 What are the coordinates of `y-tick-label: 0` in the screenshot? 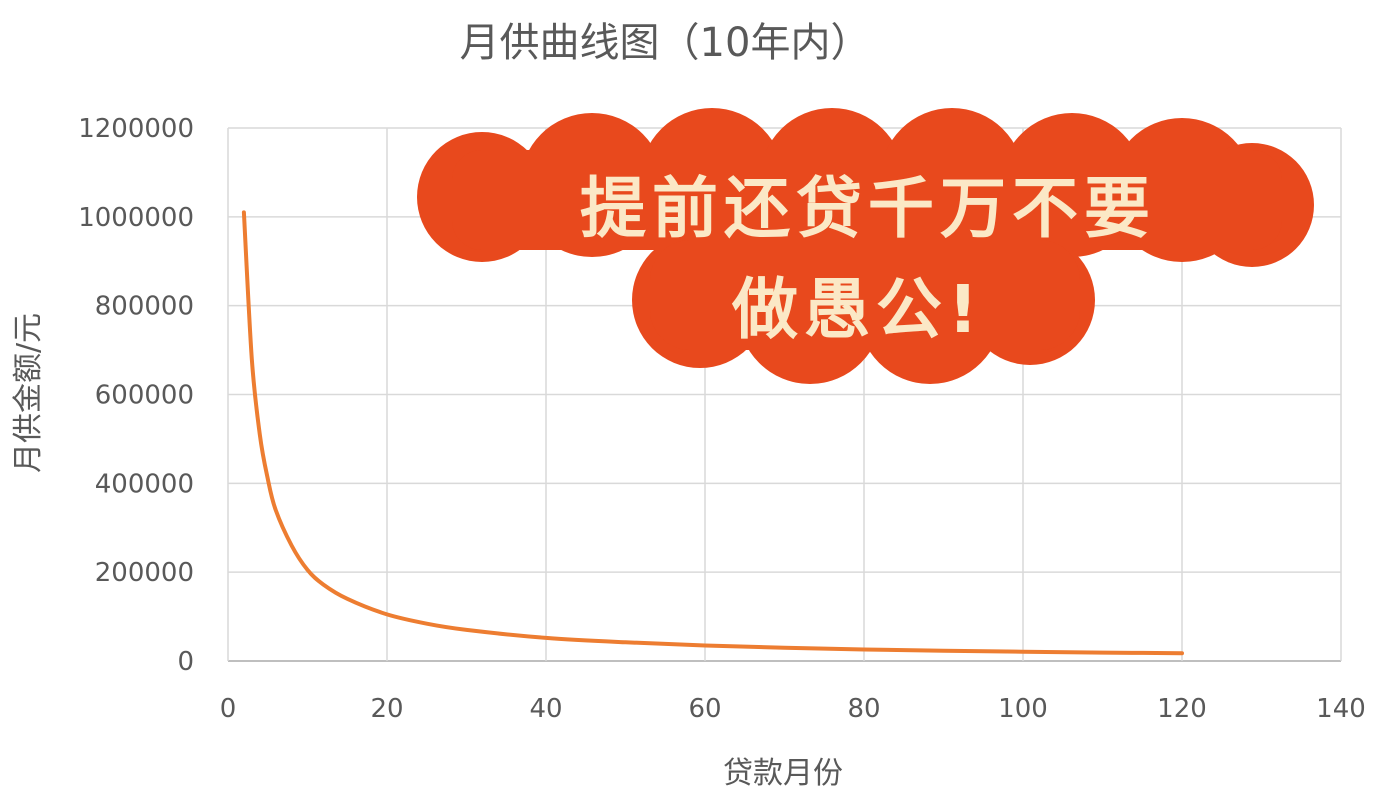 It's located at (185, 662).